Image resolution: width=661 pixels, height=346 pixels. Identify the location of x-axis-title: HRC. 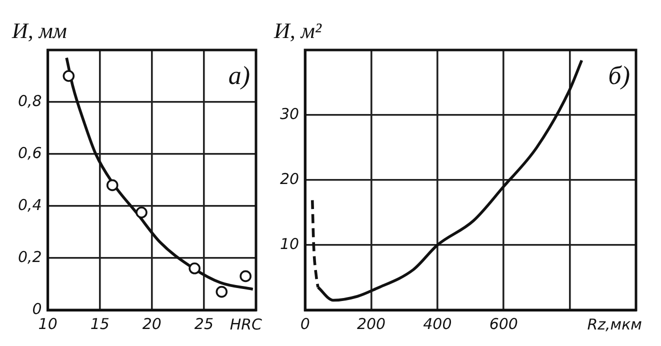
(246, 324).